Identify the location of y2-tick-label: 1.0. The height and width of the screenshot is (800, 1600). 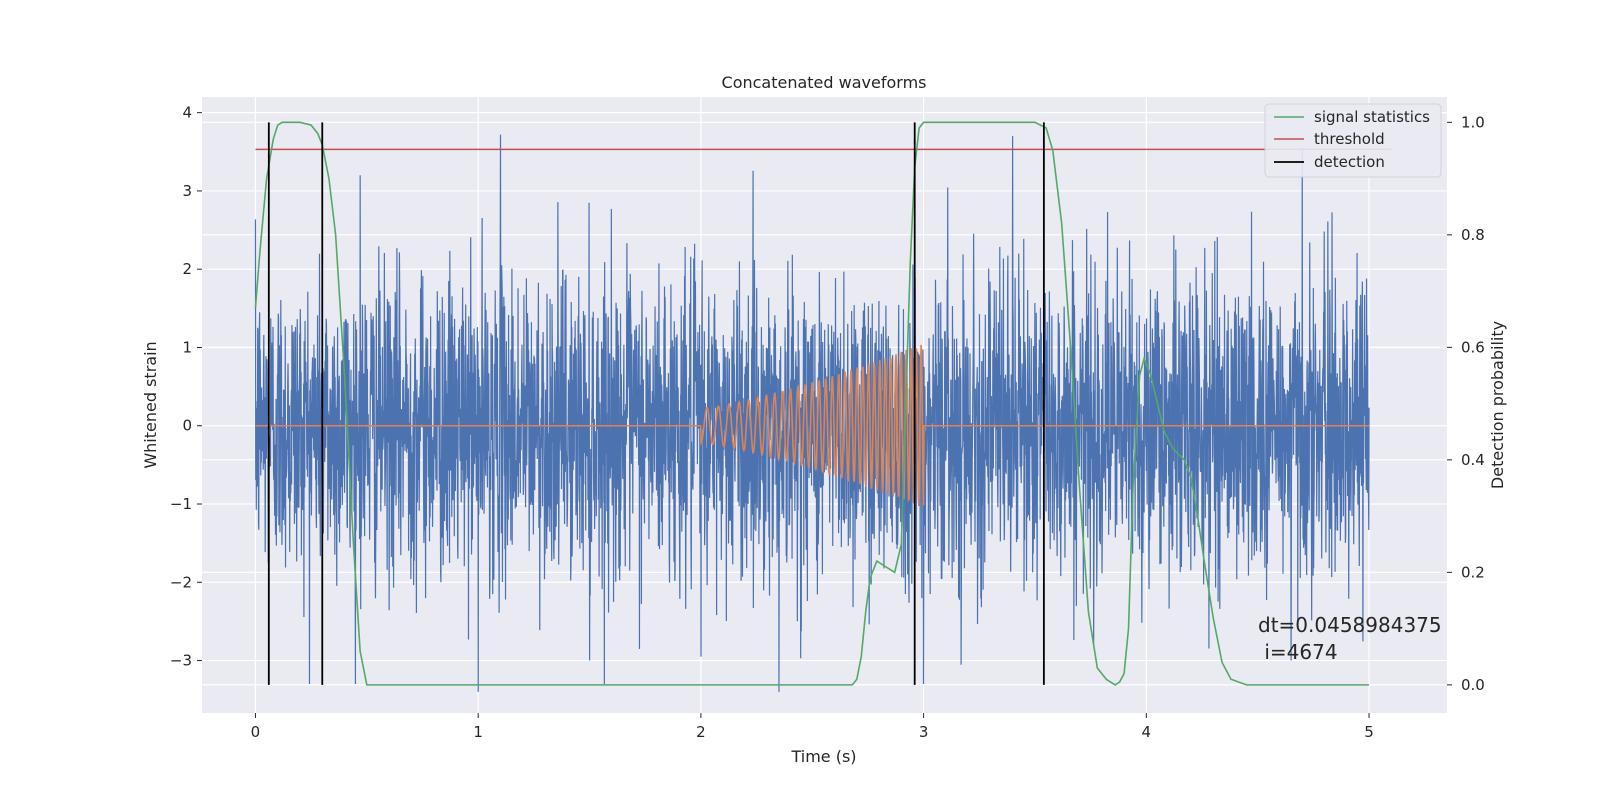
(1473, 122).